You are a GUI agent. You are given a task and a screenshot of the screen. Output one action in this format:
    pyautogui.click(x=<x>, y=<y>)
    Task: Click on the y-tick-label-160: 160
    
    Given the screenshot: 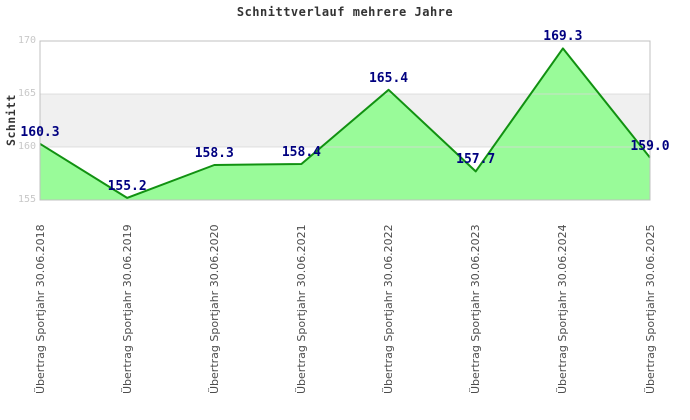 What is the action you would take?
    pyautogui.click(x=26, y=146)
    